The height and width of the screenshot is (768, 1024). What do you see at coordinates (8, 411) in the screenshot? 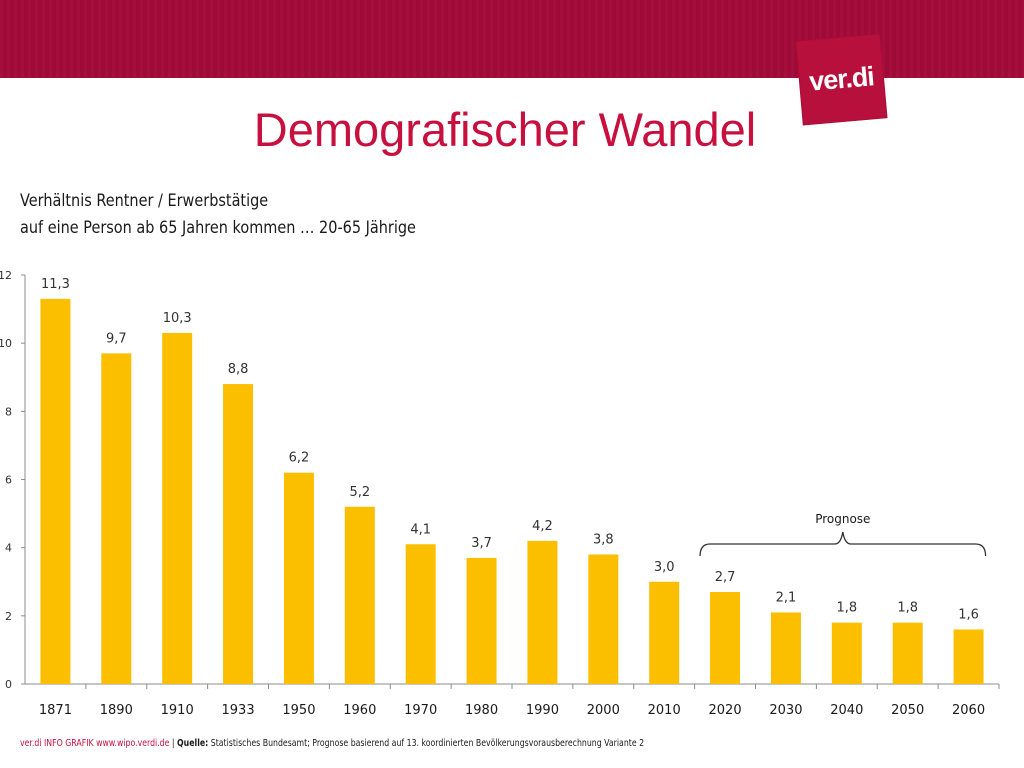
I see `y-tick-label: 8` at bounding box center [8, 411].